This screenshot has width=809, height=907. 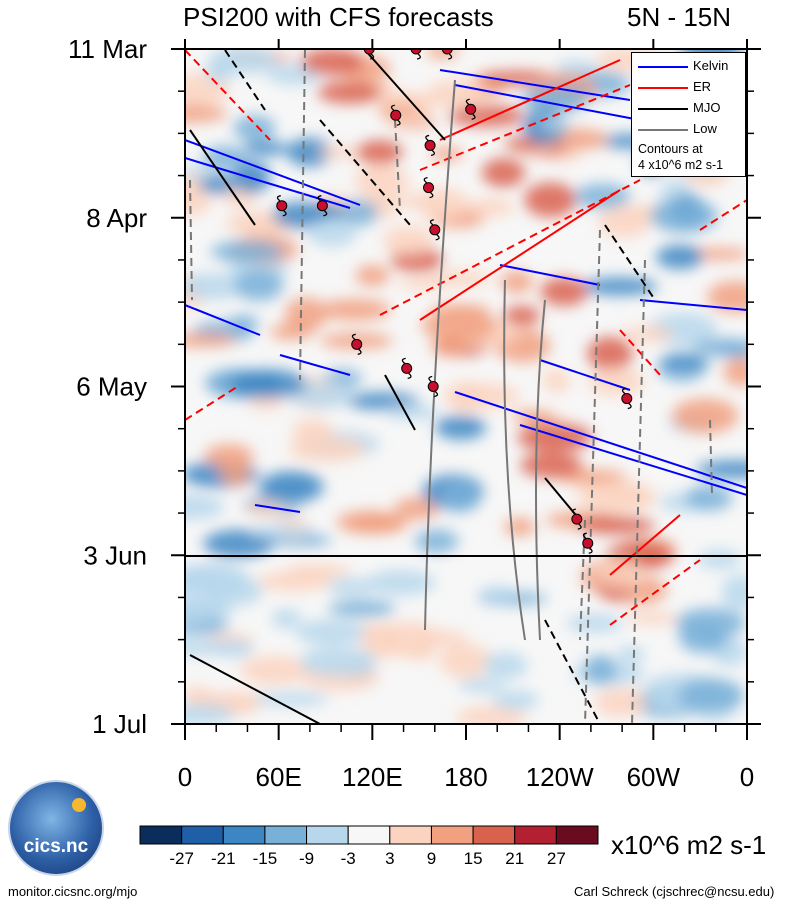 What do you see at coordinates (670, 149) in the screenshot?
I see `legend-note-line1: Contours at` at bounding box center [670, 149].